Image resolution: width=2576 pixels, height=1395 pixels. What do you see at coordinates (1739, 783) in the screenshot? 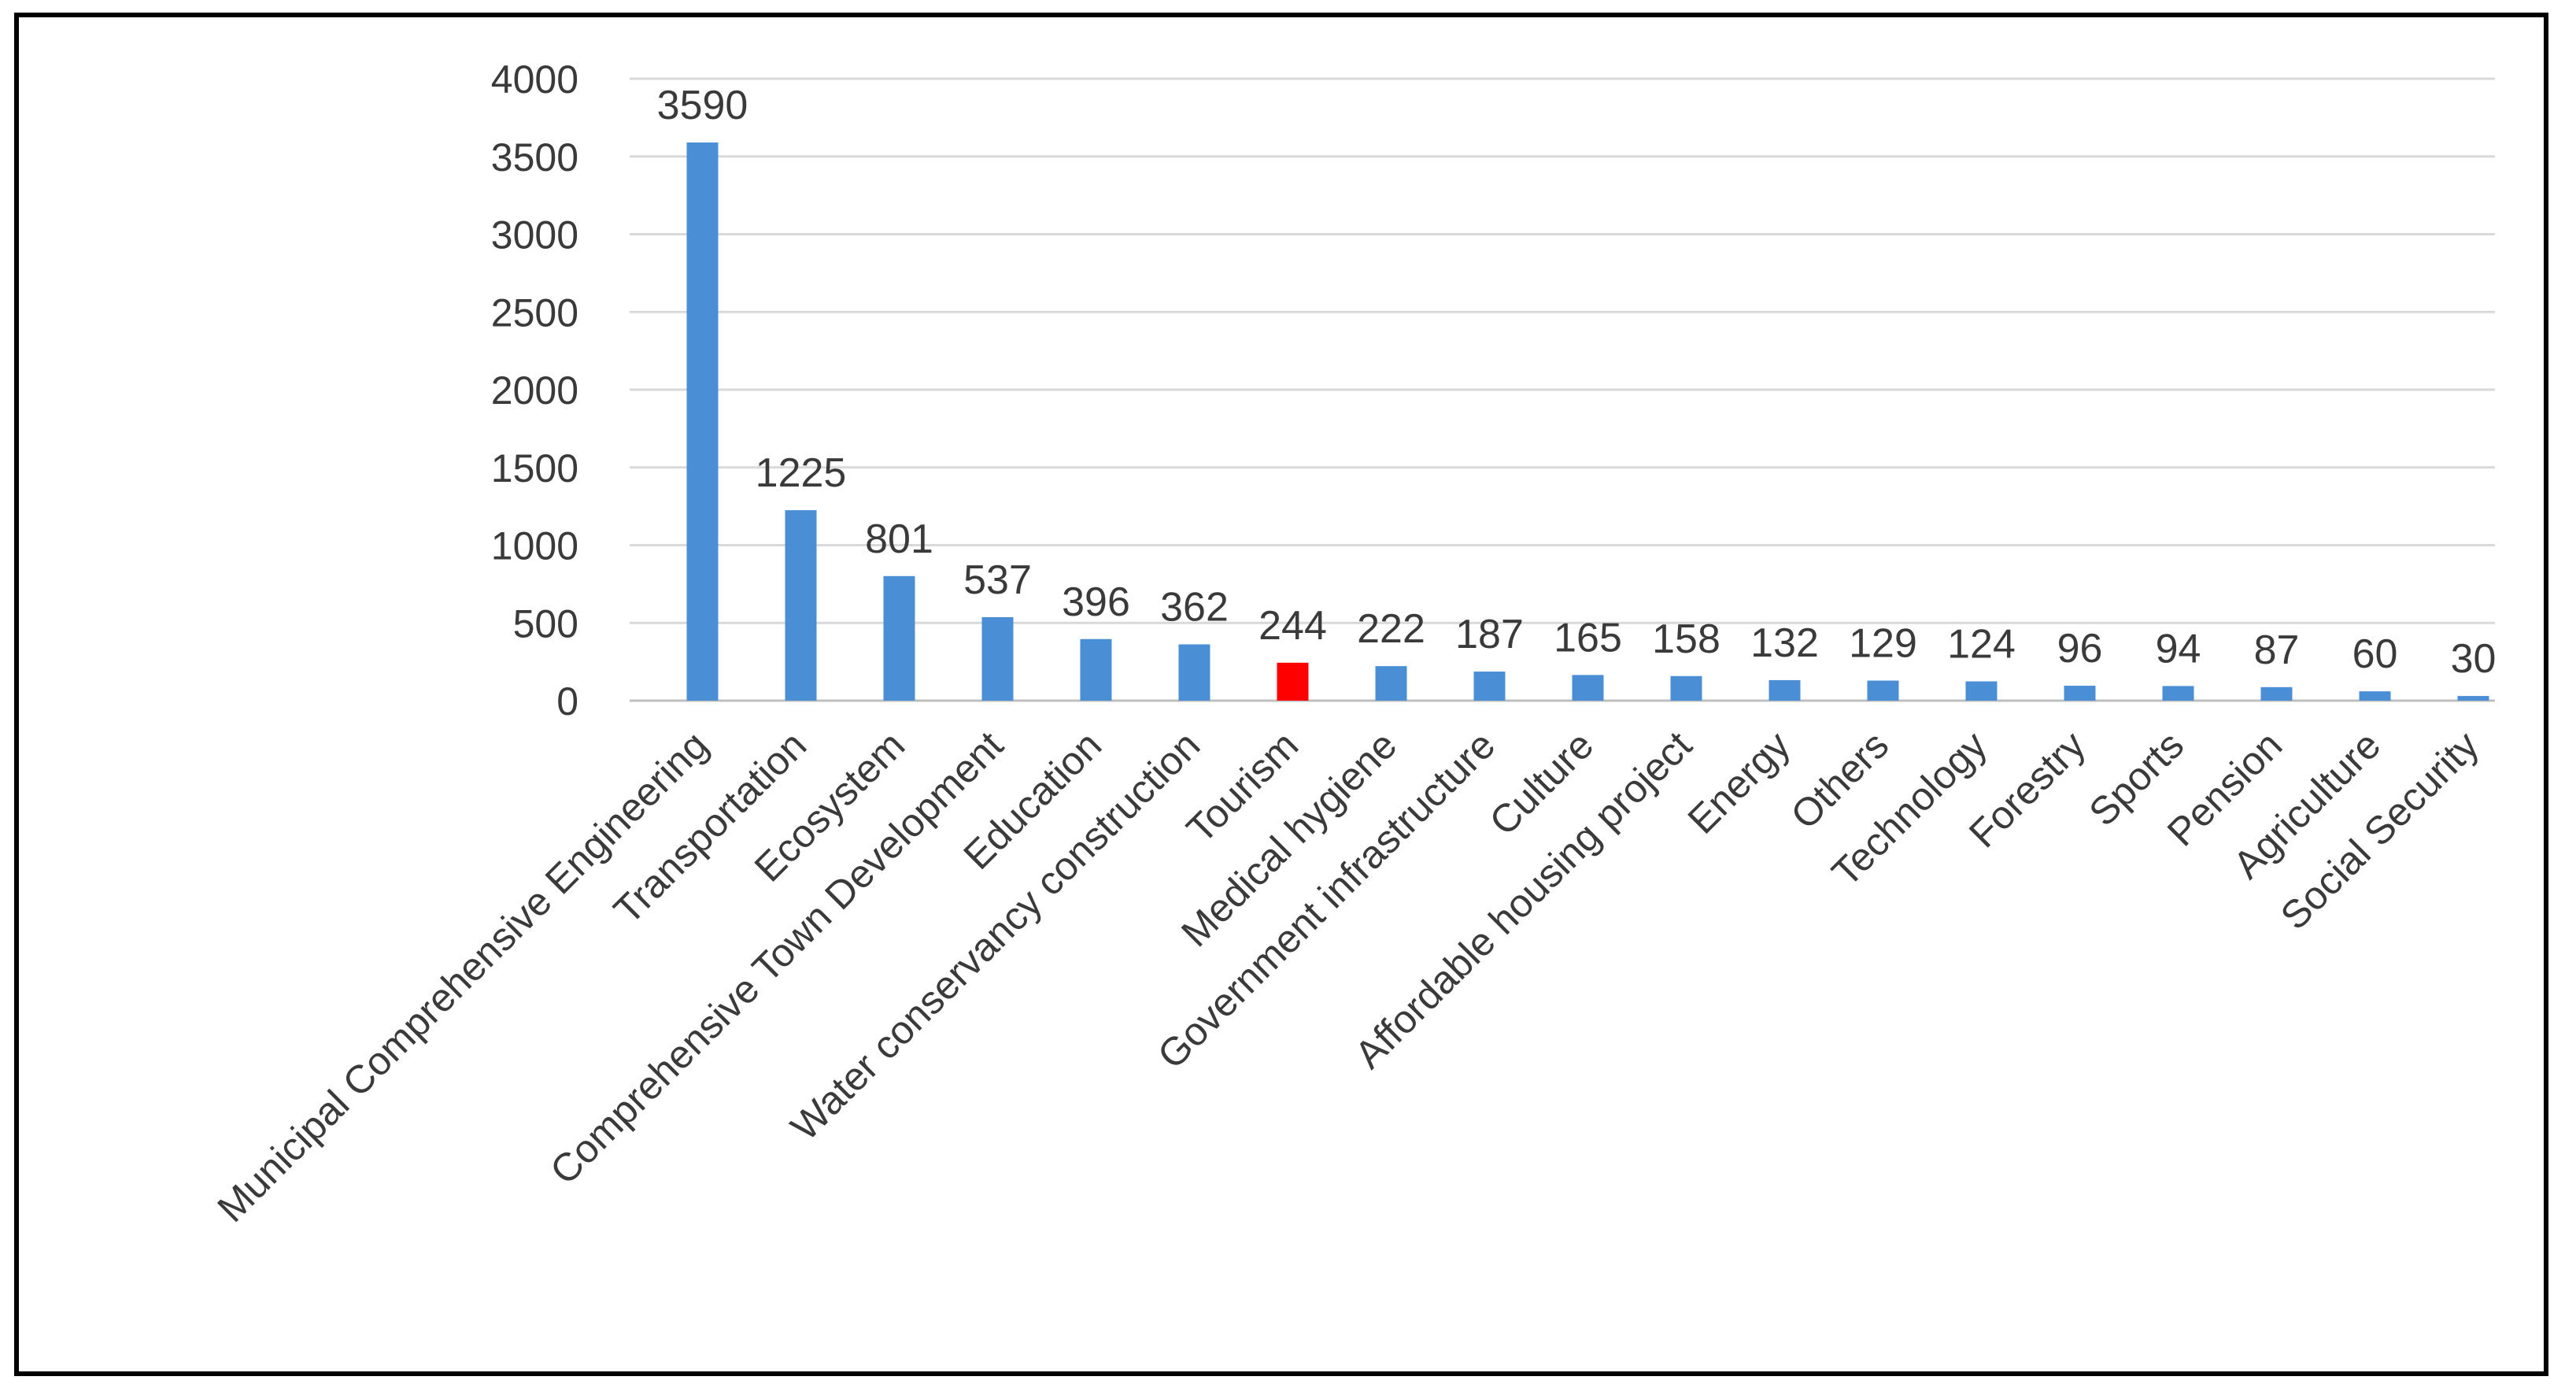
I see `x-category-label: Energy` at bounding box center [1739, 783].